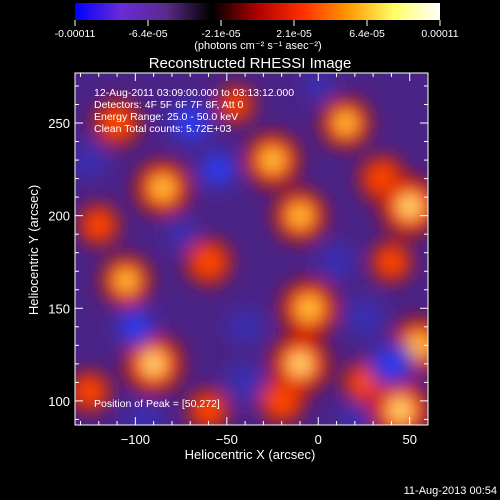 This screenshot has width=500, height=500. What do you see at coordinates (169, 105) in the screenshot?
I see `annotation-line: Detectors: 4F 5F 6F 7F 8F, Att 0` at bounding box center [169, 105].